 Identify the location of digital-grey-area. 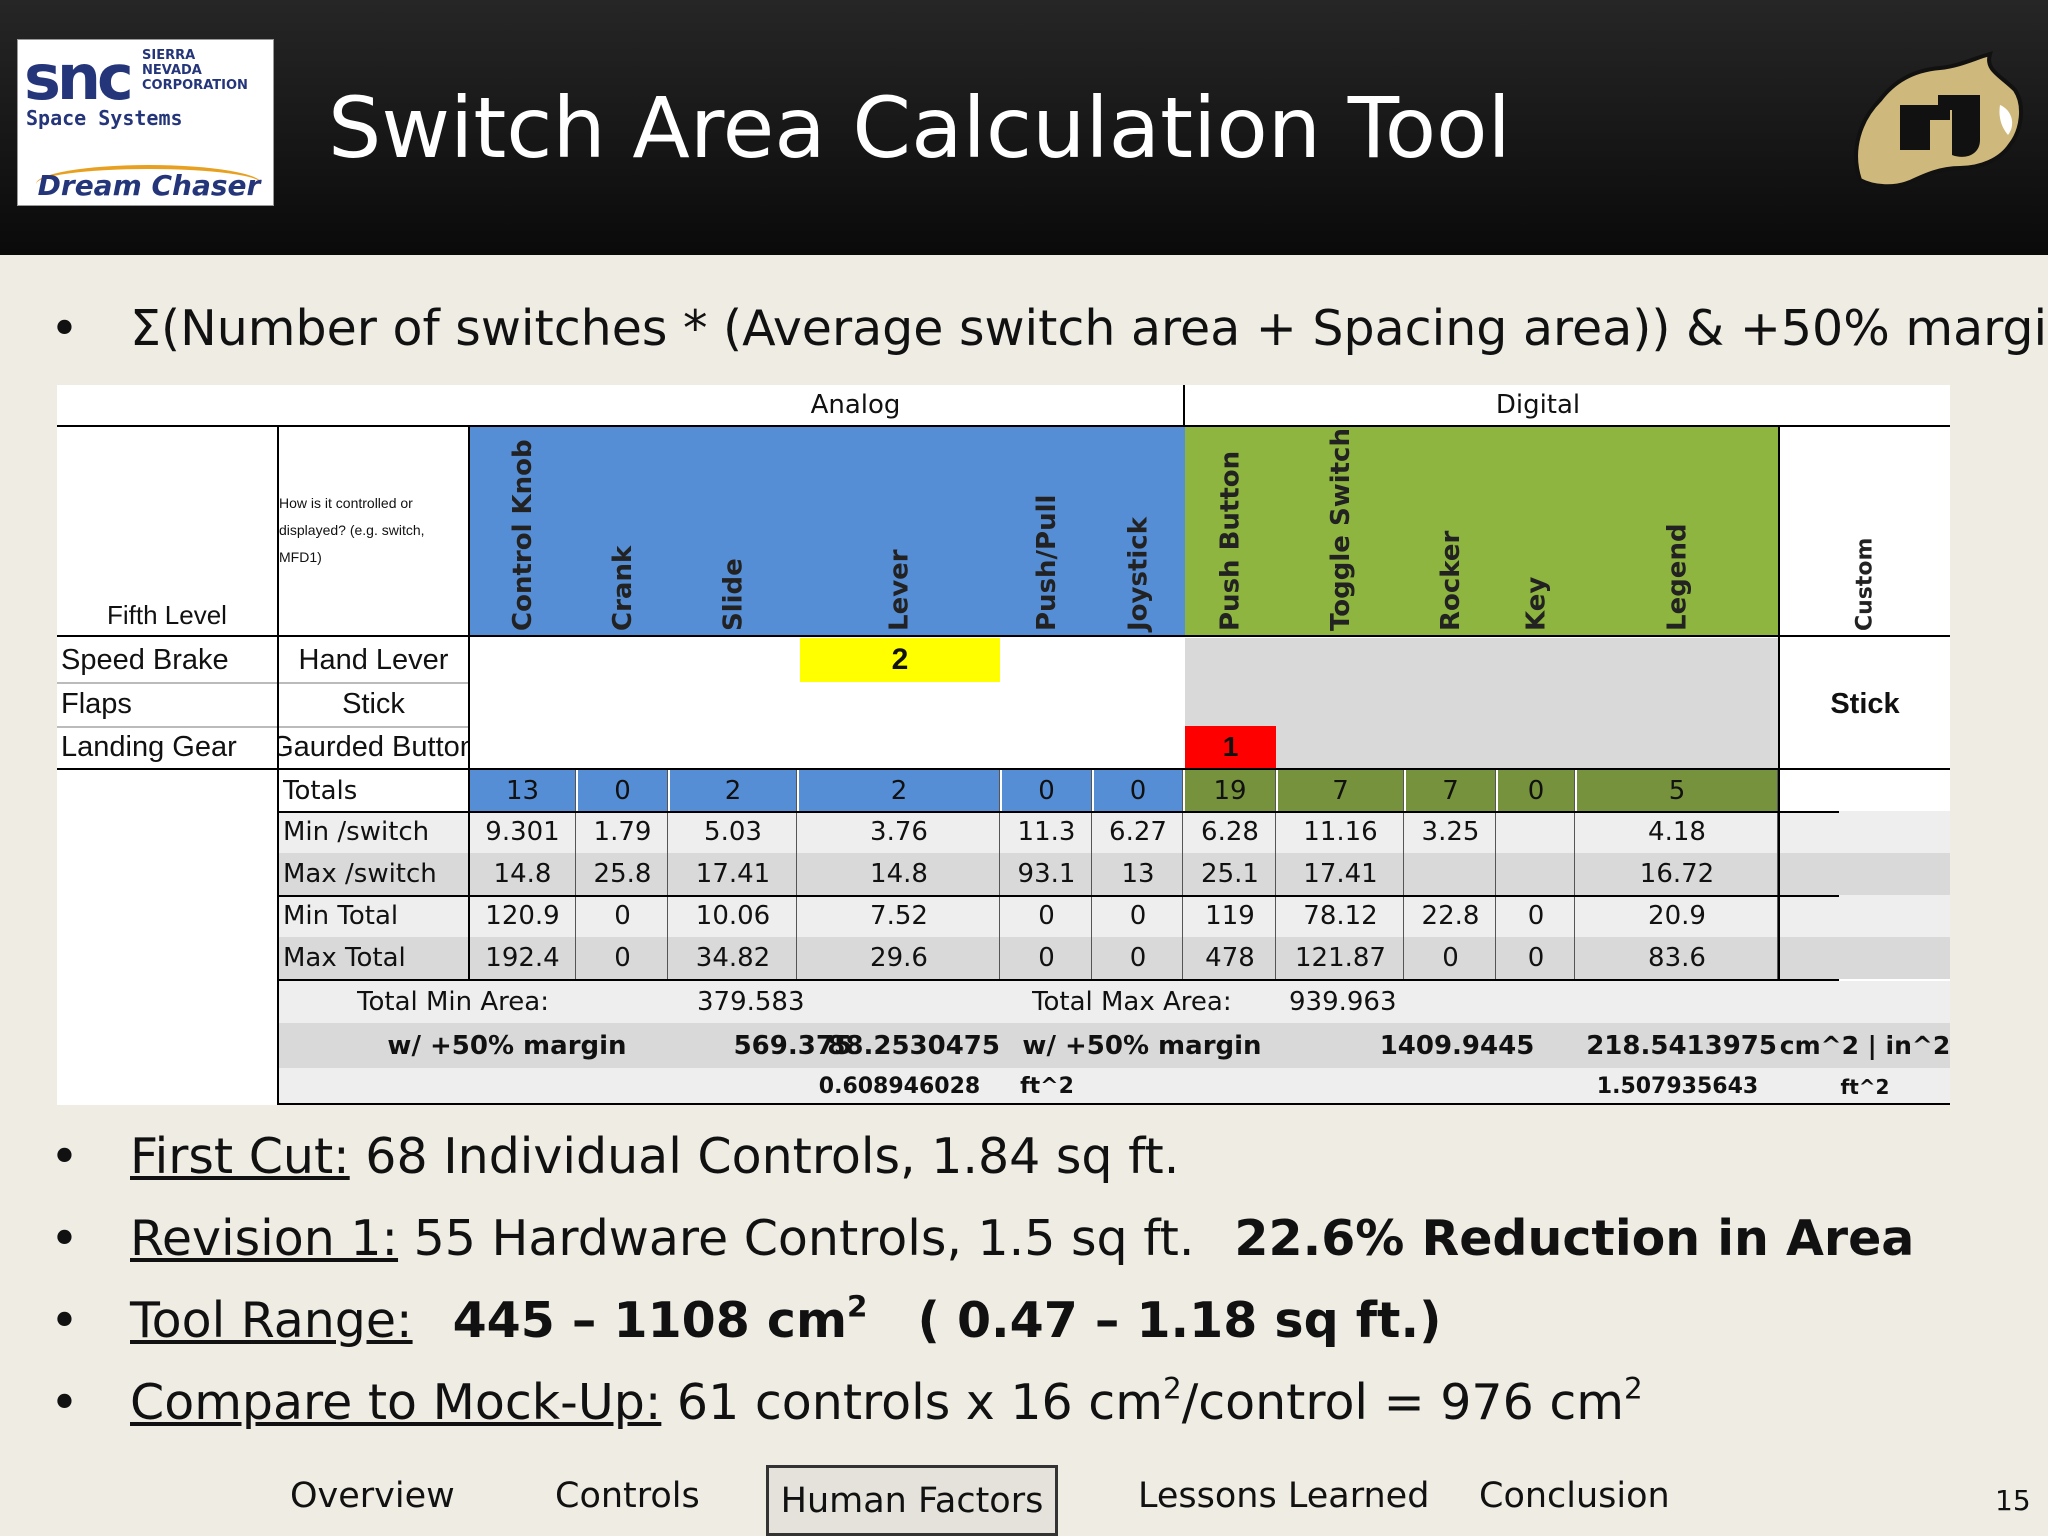
(1482, 703).